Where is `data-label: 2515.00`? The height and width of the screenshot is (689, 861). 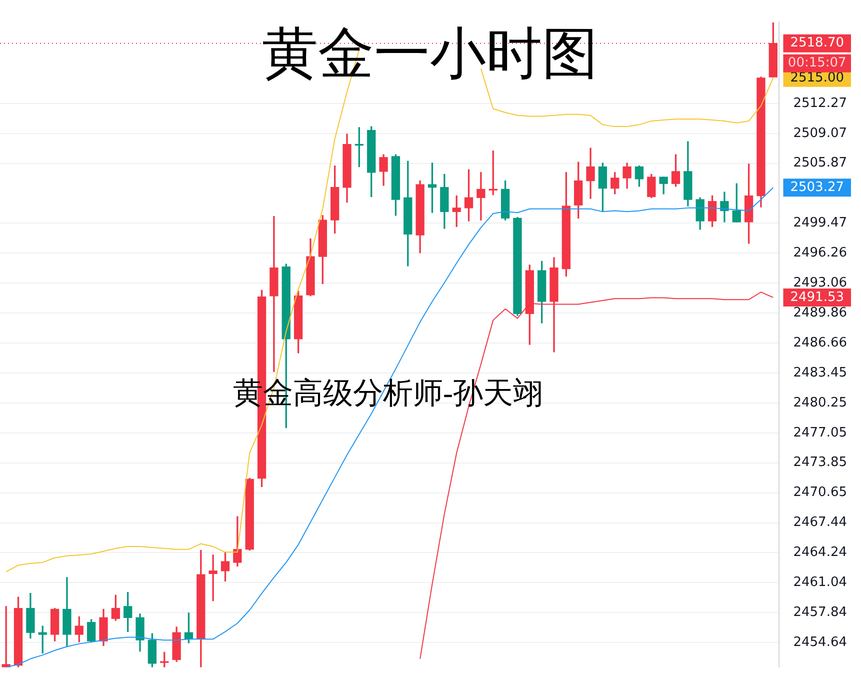
data-label: 2515.00 is located at coordinates (817, 78).